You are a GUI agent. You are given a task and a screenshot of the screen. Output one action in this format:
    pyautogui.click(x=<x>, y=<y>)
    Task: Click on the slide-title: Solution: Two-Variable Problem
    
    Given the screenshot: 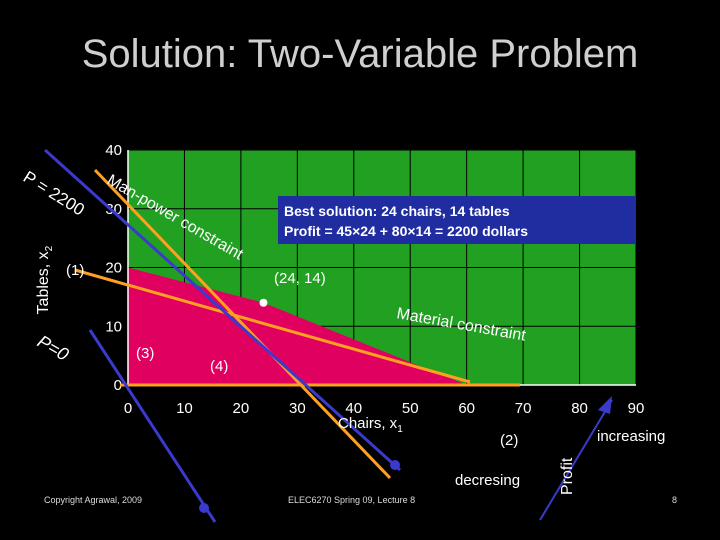 What is the action you would take?
    pyautogui.click(x=360, y=54)
    